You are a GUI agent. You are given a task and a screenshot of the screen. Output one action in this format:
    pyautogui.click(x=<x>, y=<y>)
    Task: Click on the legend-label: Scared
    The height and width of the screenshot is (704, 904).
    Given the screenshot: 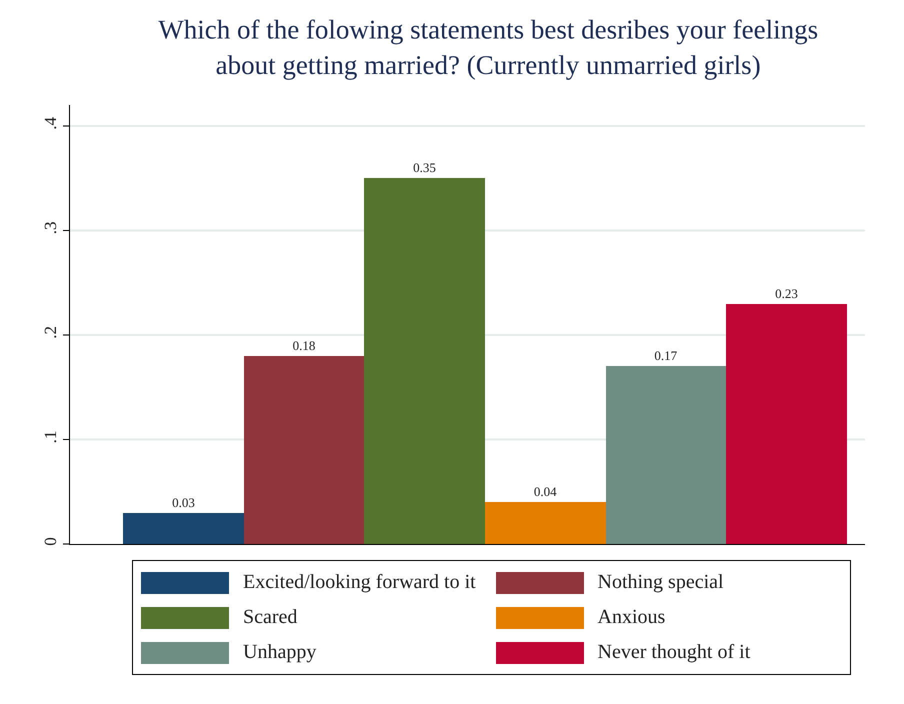 What is the action you would take?
    pyautogui.click(x=270, y=617)
    